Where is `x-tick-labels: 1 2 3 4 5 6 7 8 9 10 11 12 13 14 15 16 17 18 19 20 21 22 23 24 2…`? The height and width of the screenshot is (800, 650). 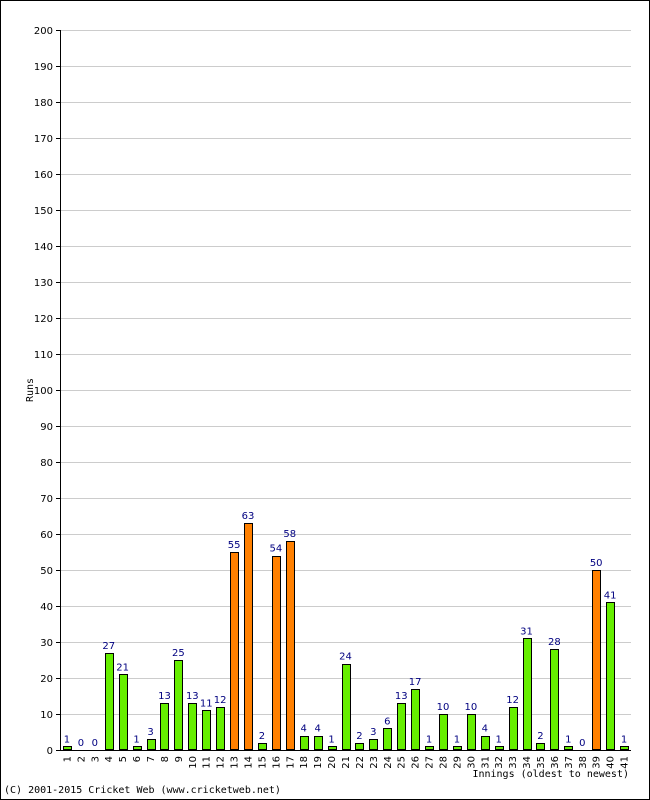
x-tick-labels: 1 2 3 4 5 6 7 8 9 10 11 12 13 14 15 16 17 18 19 20 21 22 23 24 2… is located at coordinates (346, 762).